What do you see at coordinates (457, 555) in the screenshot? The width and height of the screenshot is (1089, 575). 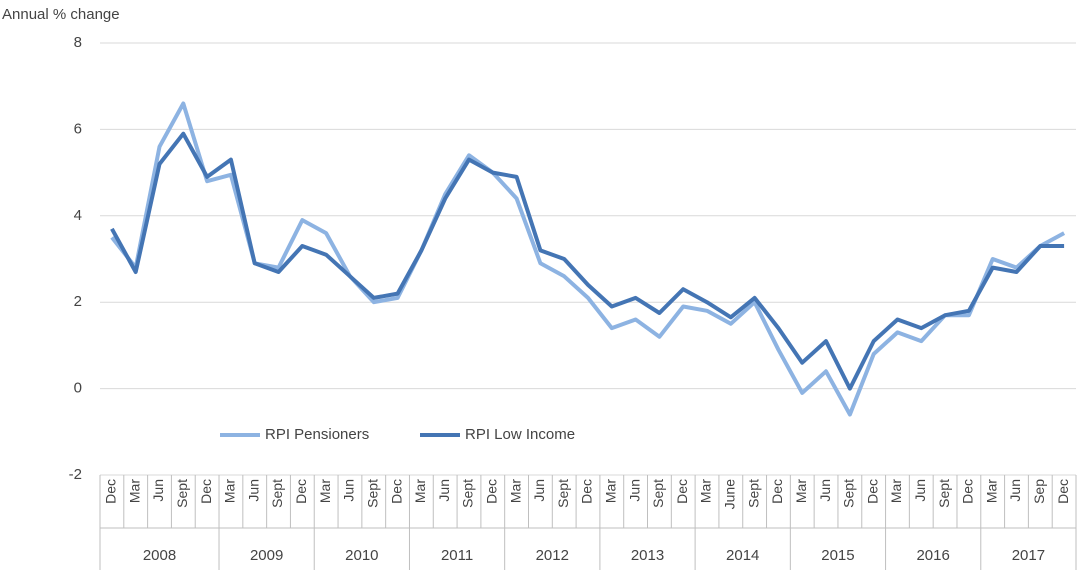 I see `x-group-label: 2011` at bounding box center [457, 555].